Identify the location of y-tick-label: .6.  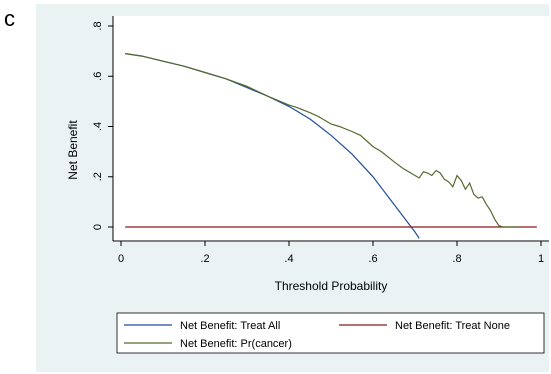
(98, 76).